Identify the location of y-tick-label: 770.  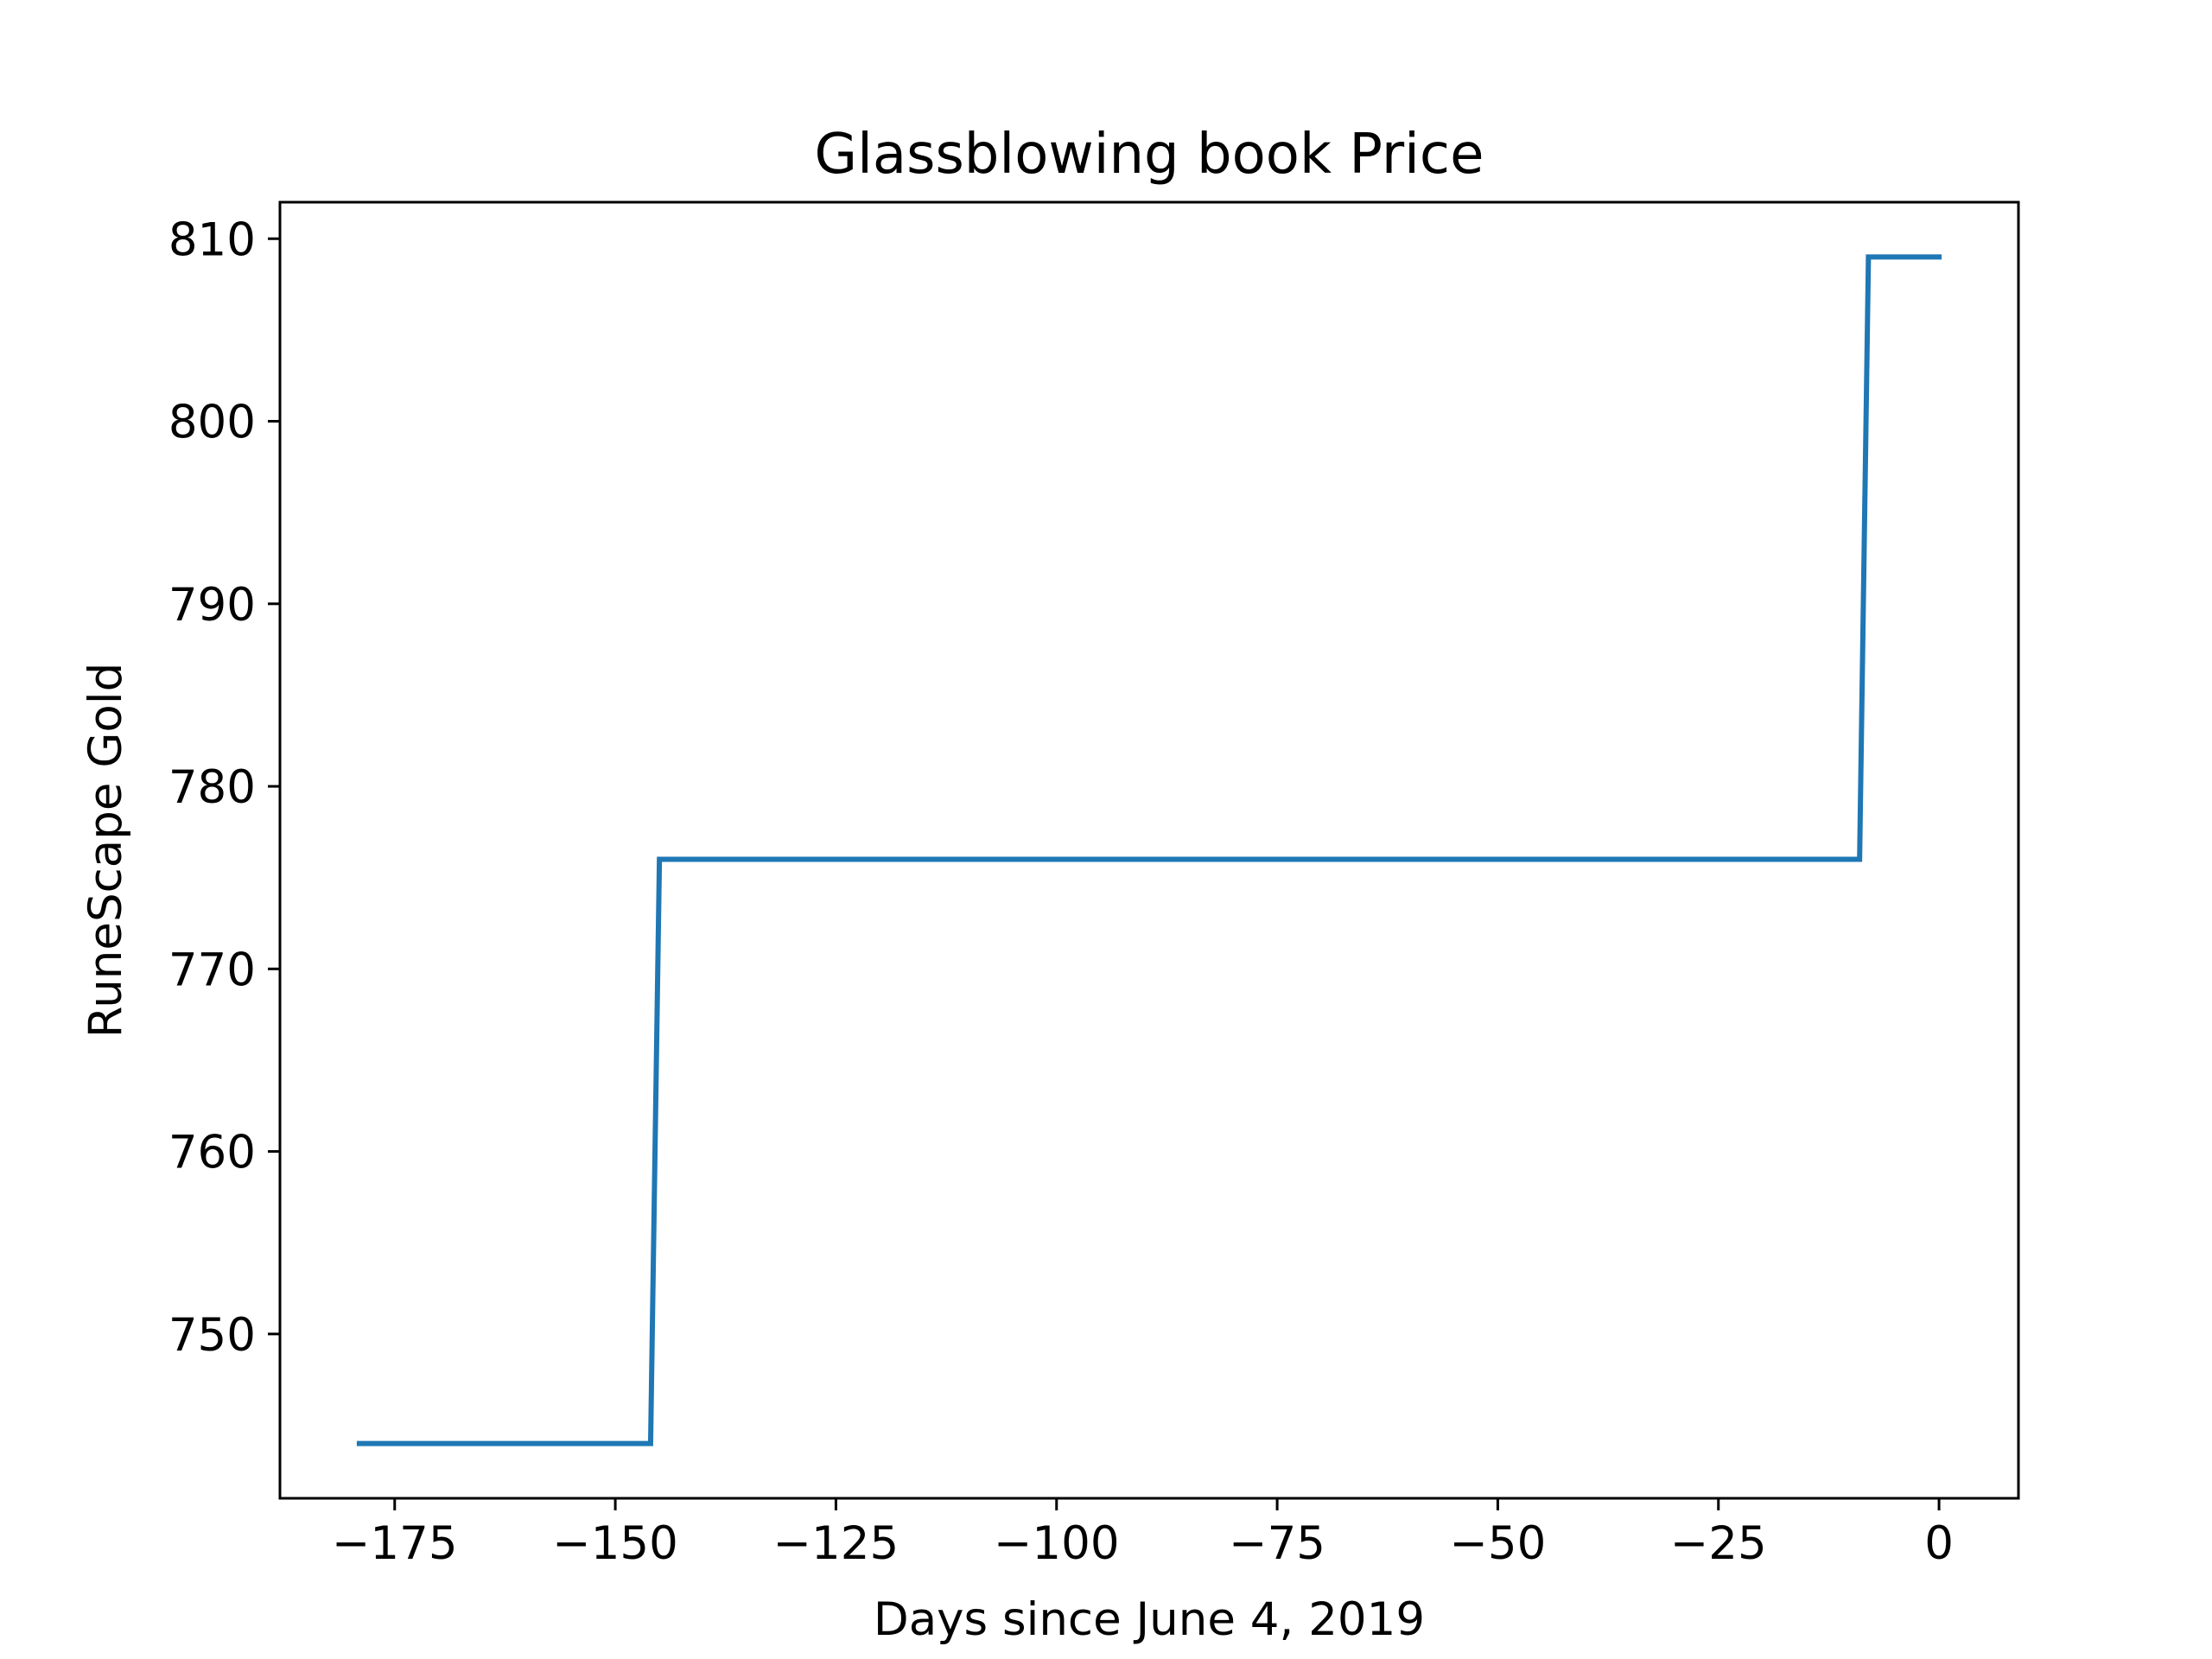
(212, 970).